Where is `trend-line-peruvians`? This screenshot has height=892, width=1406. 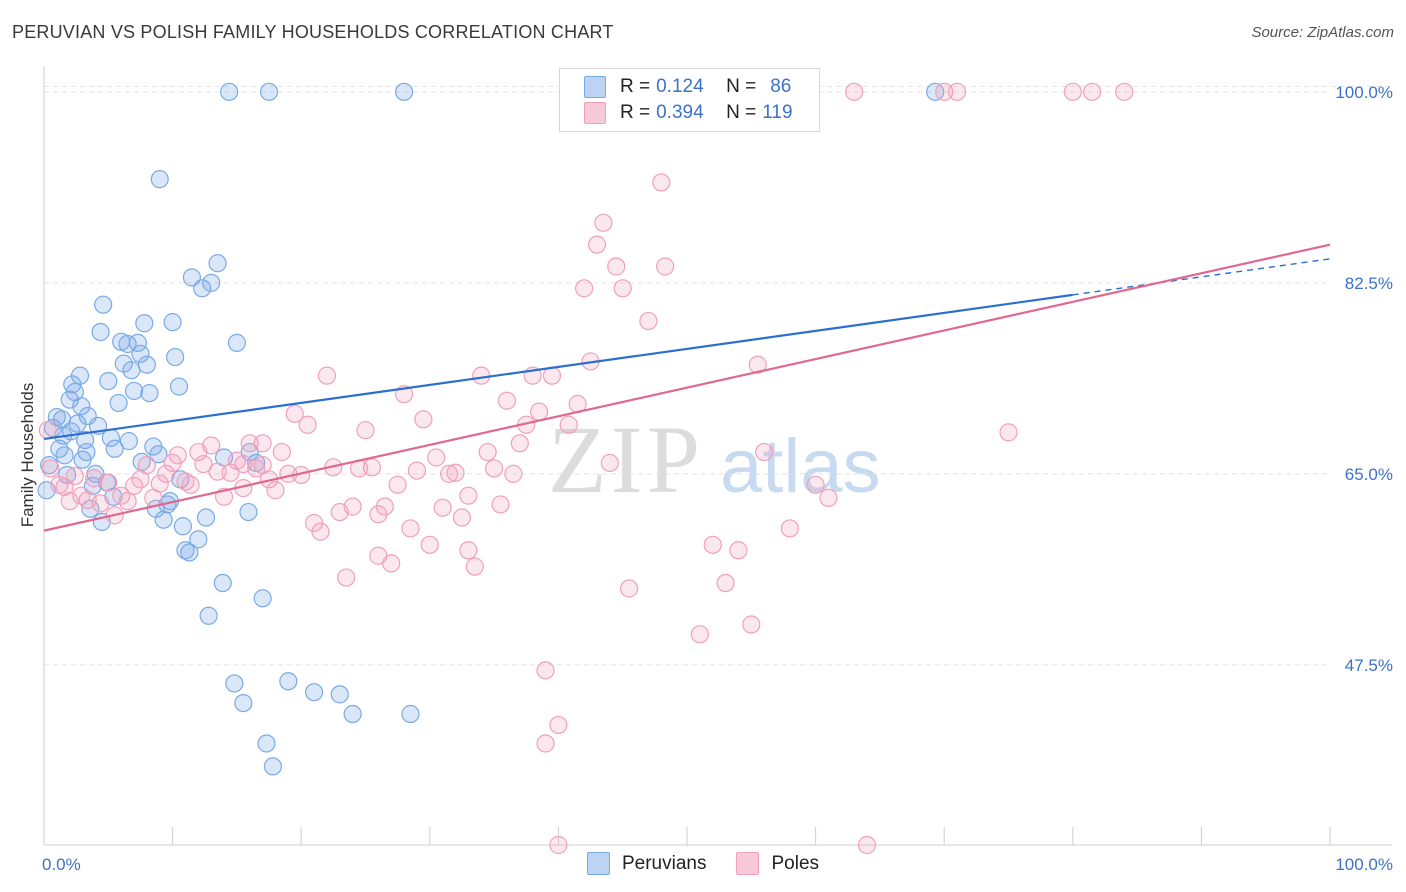 trend-line-peruvians is located at coordinates (558, 367).